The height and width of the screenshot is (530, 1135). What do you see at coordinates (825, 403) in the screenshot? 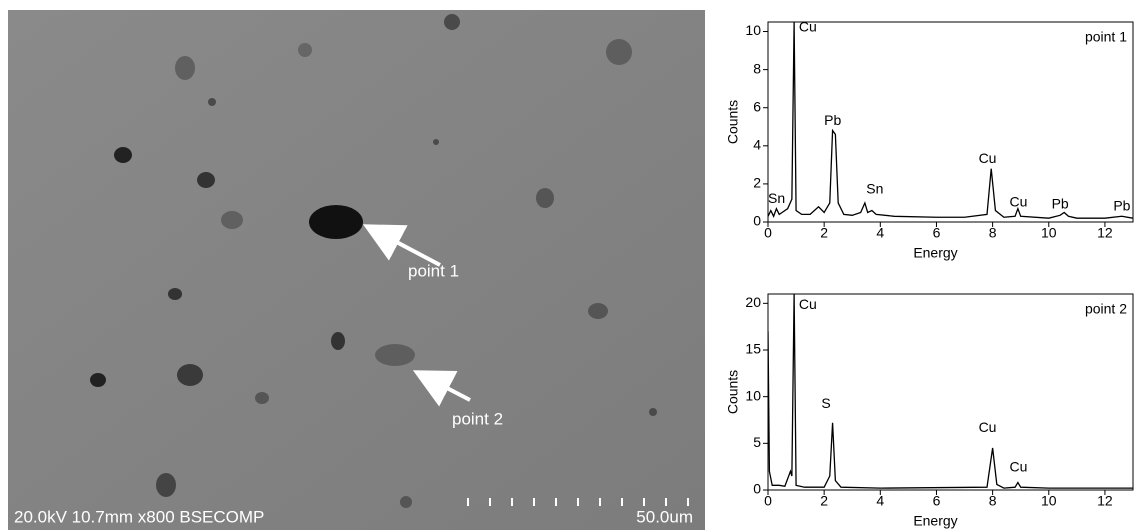
I see `peak-label: S` at bounding box center [825, 403].